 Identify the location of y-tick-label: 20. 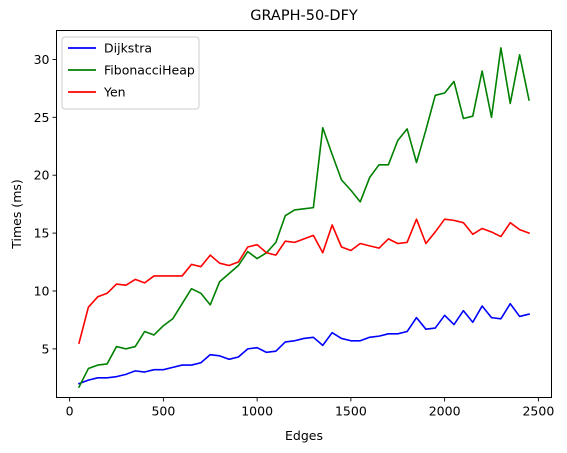
(42, 175).